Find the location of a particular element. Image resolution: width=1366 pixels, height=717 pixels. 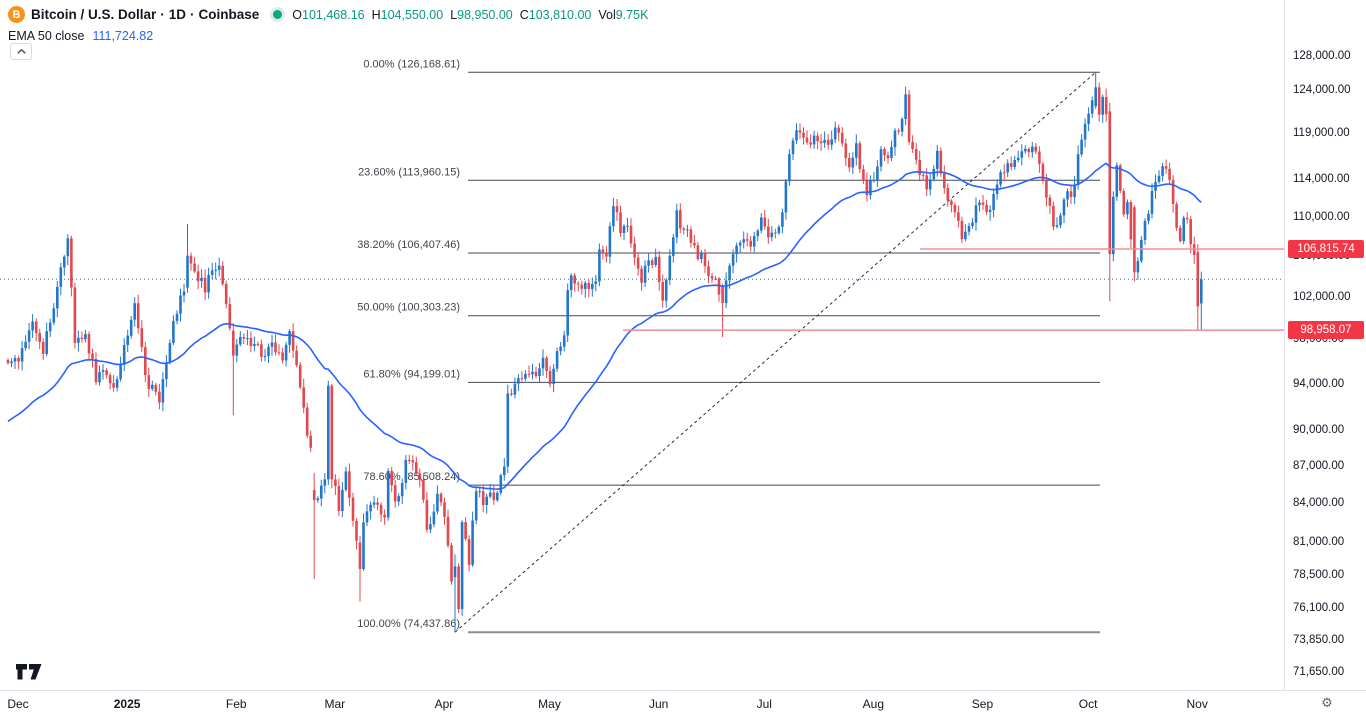

fib-level-label: 0.00% (126,168.61) is located at coordinates (411, 64).